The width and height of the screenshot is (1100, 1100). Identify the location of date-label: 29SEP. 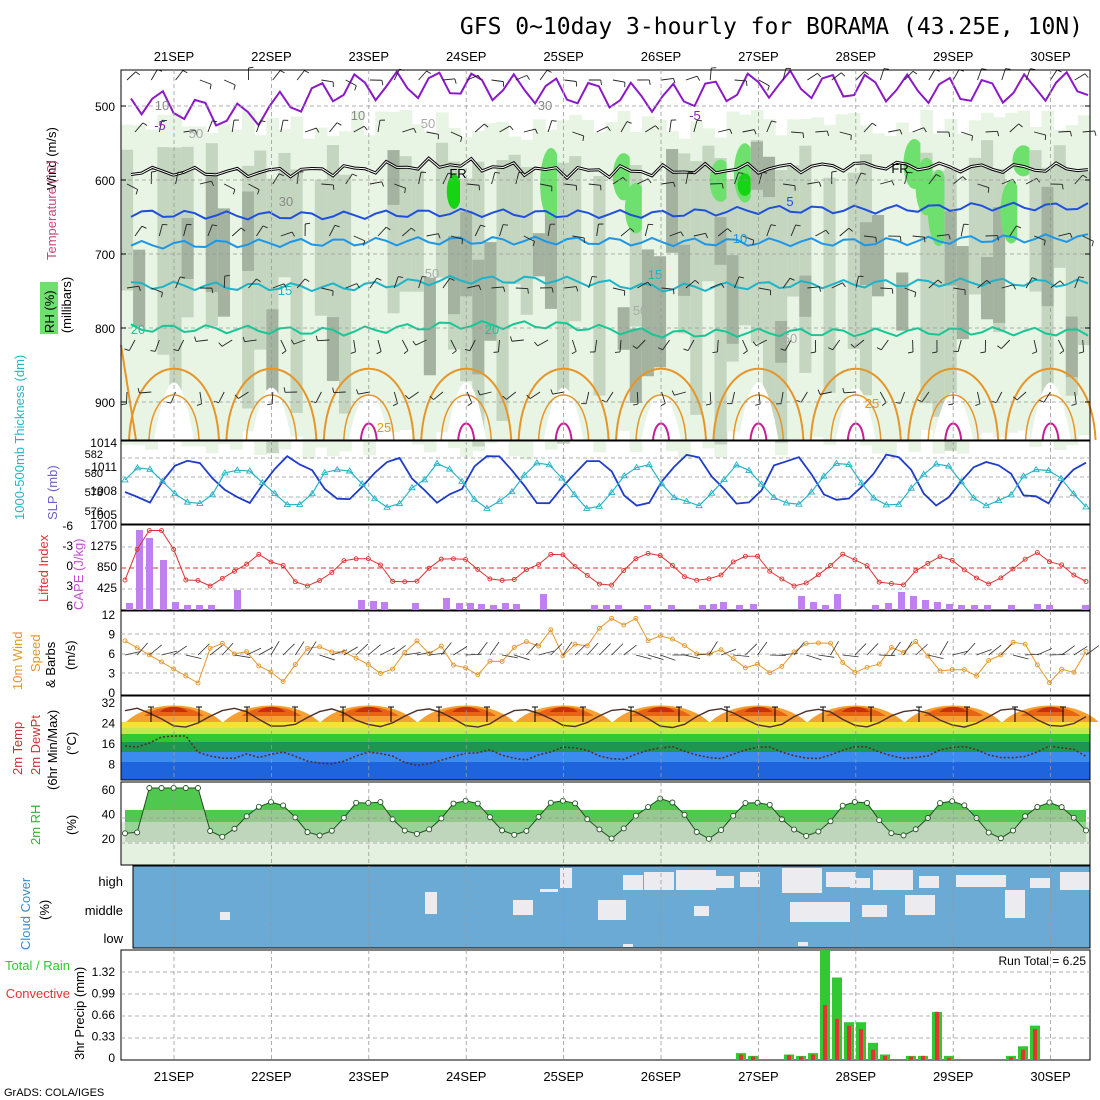
(953, 1076).